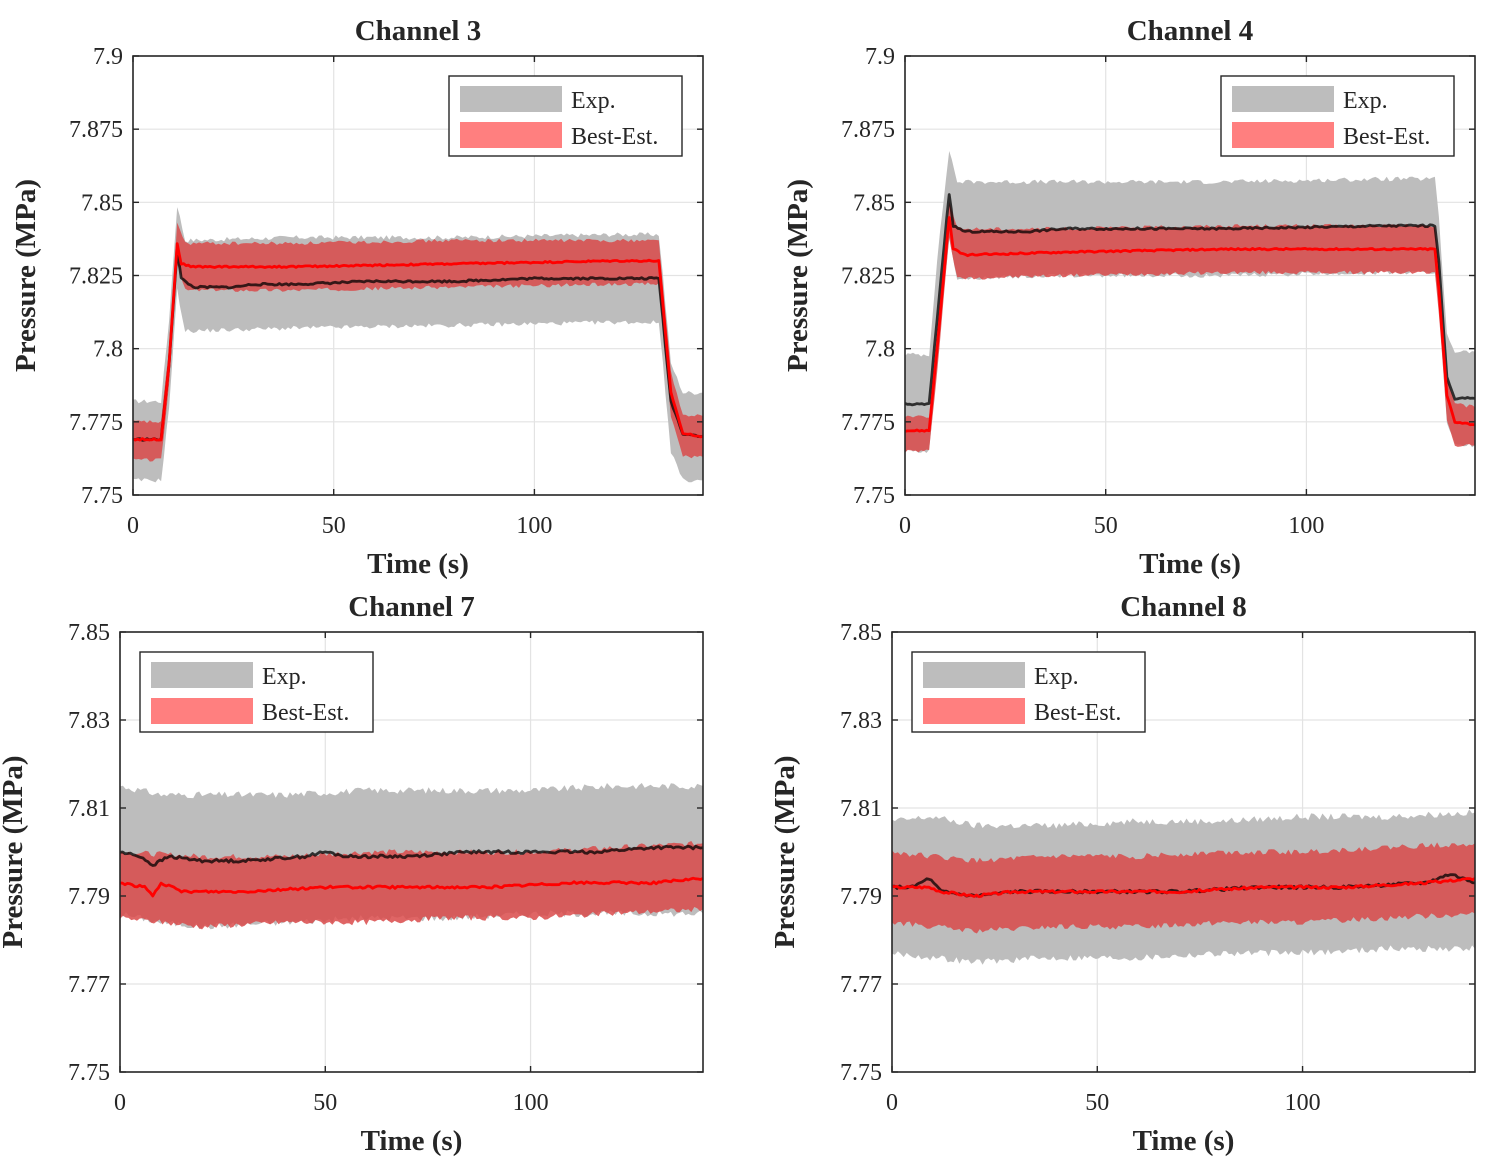 This screenshot has width=1500, height=1167. What do you see at coordinates (411, 607) in the screenshot?
I see `chart-title: Channel 7` at bounding box center [411, 607].